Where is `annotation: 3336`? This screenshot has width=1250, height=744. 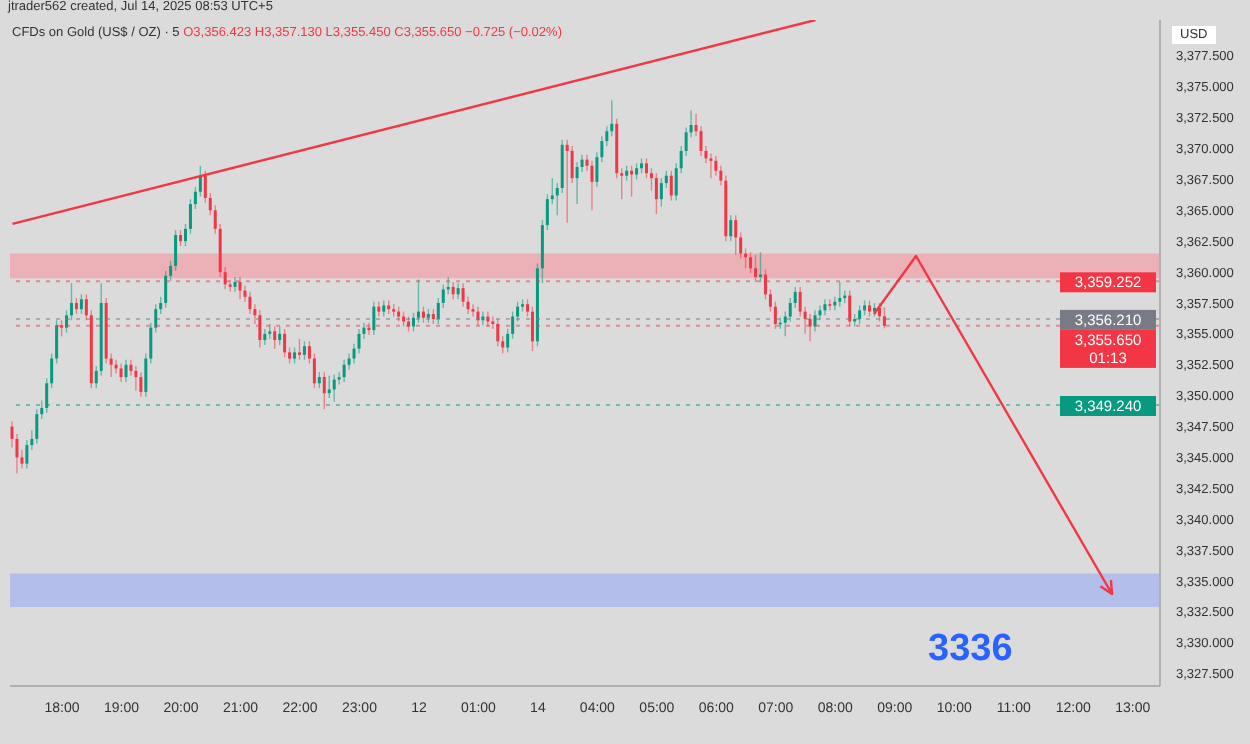
annotation: 3336 is located at coordinates (970, 650).